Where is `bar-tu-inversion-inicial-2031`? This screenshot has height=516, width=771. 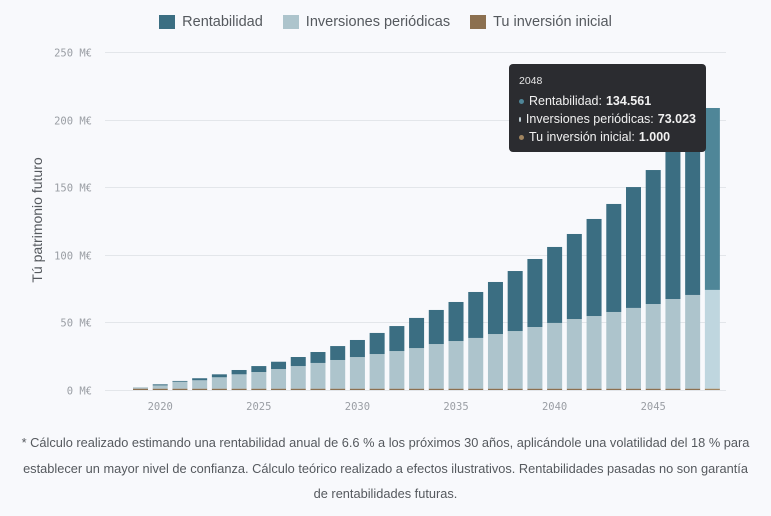 bar-tu-inversion-inicial-2031 is located at coordinates (377, 389).